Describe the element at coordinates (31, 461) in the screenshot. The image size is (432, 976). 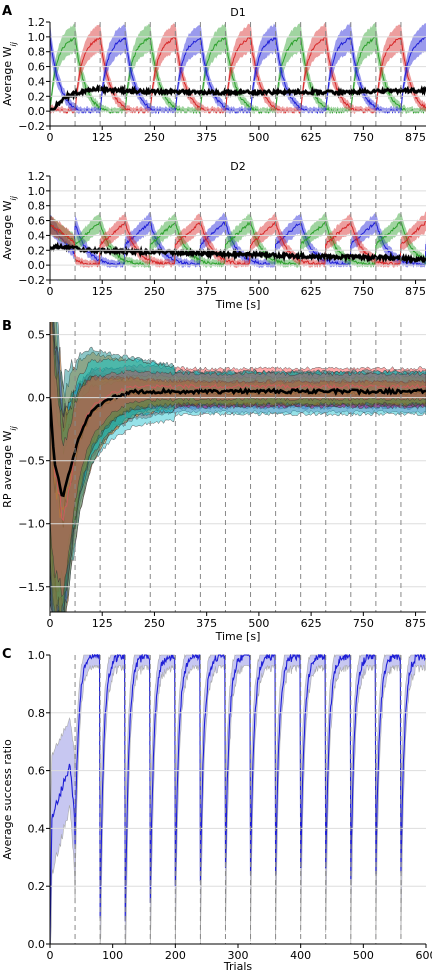
I see `y-tick-label: −0.5` at that location.